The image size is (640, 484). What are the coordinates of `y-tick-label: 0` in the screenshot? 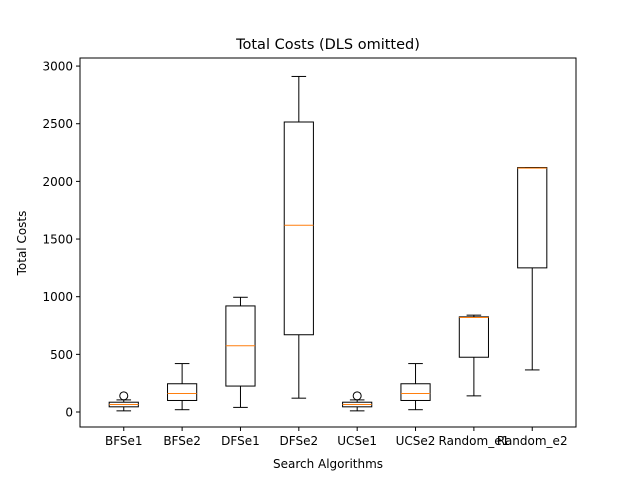 It's located at (69, 413).